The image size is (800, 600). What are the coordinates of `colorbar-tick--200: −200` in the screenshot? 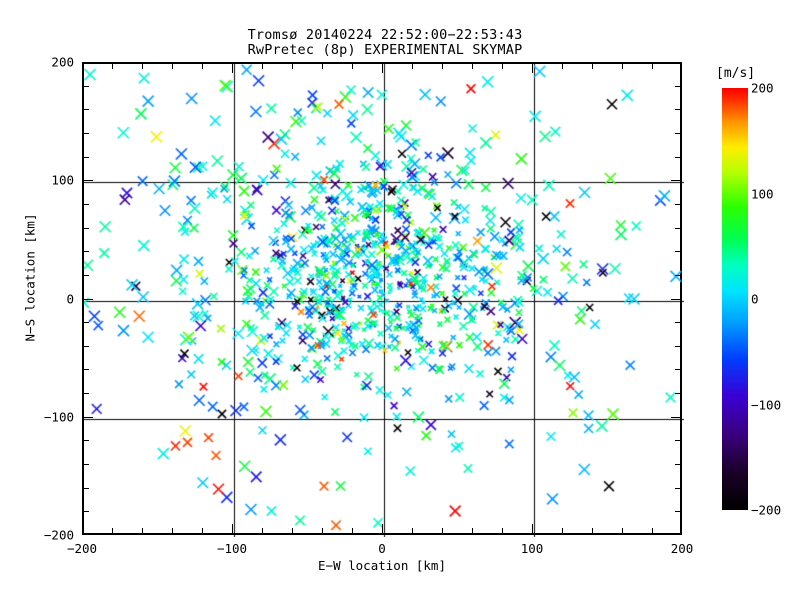 It's located at (766, 510).